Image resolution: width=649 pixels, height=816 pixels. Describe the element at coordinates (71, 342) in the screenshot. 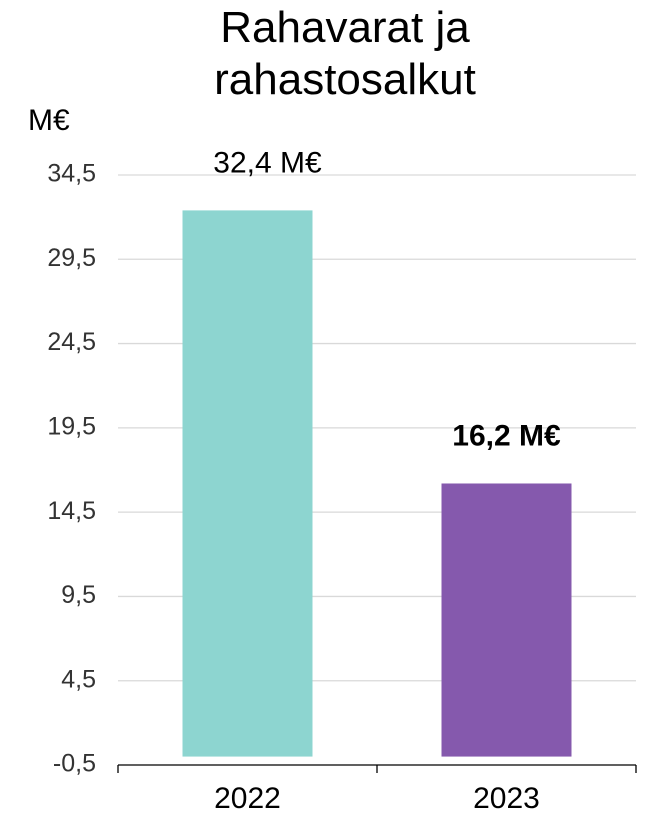

I see `y-tick-label: 24,5` at that location.